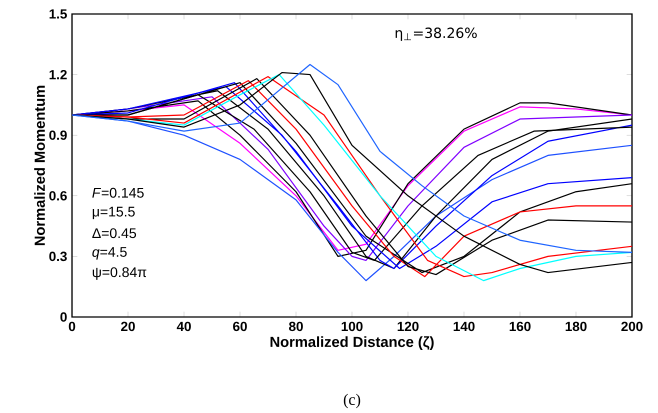 This screenshot has height=413, width=658. I want to click on x-tick-label: 80, so click(296, 327).